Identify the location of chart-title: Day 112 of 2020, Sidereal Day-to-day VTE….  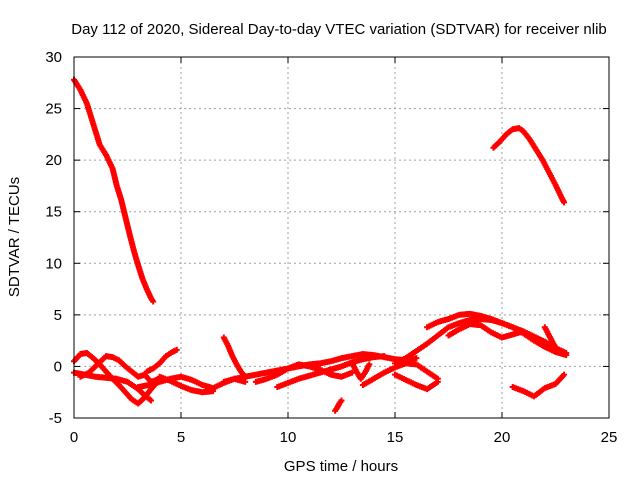
(339, 29).